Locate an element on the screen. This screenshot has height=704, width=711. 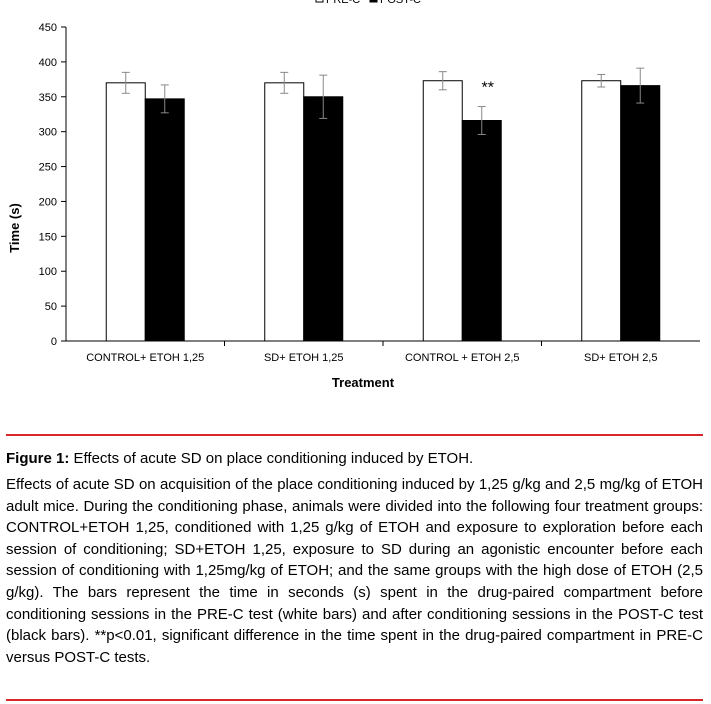
x-tick-label: CONTROL+ ETOH 1,25 is located at coordinates (145, 358).